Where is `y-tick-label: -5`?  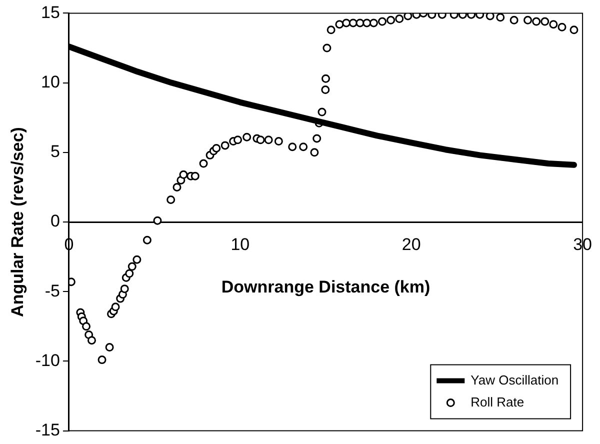
y-tick-label: -5 is located at coordinates (52, 290).